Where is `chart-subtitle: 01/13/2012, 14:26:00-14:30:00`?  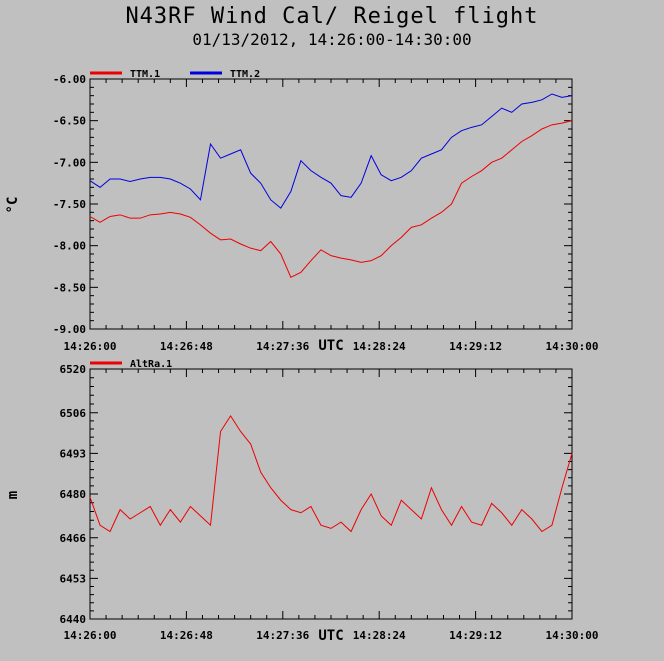 chart-subtitle: 01/13/2012, 14:26:00-14:30:00 is located at coordinates (332, 39).